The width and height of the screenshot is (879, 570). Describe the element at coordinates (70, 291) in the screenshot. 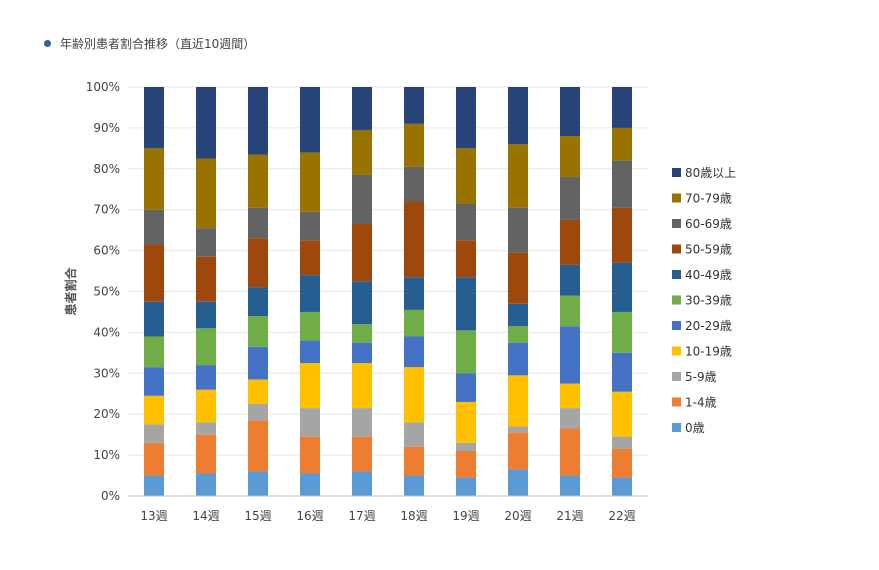

I see `y-axis-label: 患者割合` at that location.